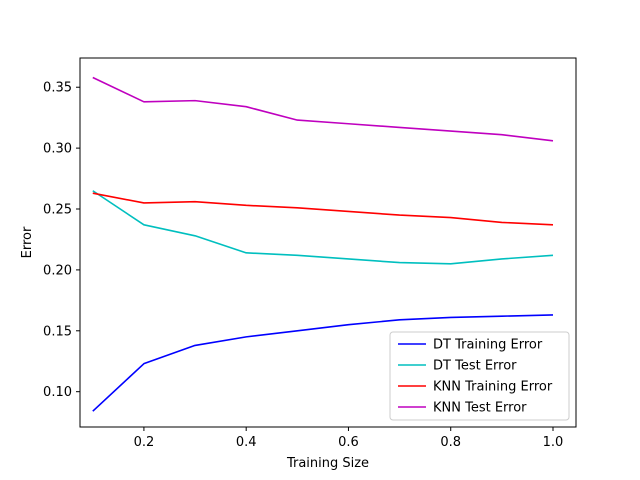  I want to click on x-tick-label: 0.8, so click(450, 442).